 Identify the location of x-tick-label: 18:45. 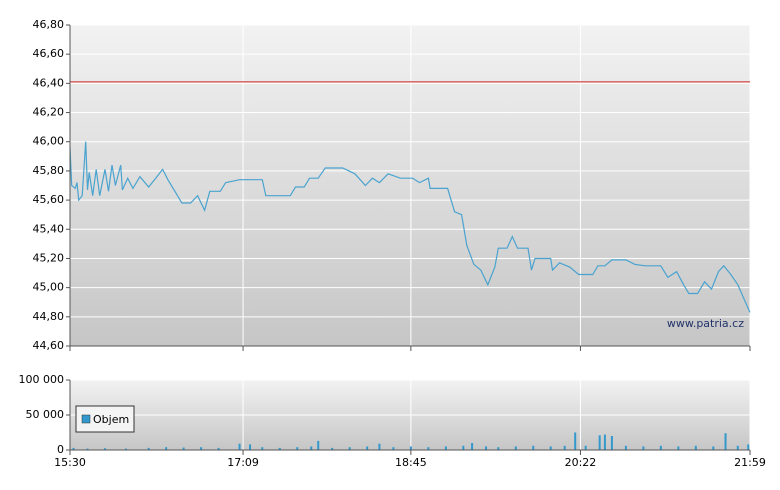
(411, 462).